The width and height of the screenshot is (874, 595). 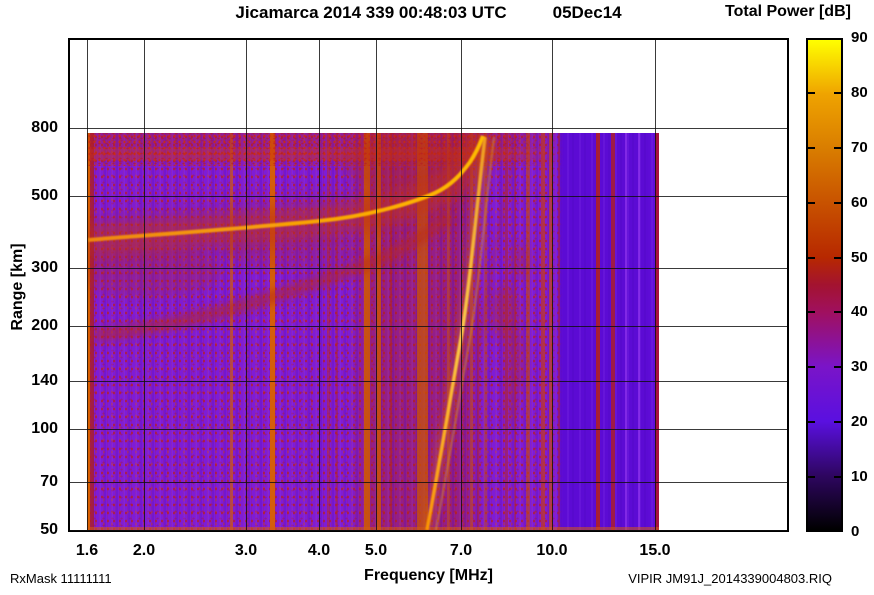 I want to click on x-tick-label: 10.0, so click(x=552, y=550).